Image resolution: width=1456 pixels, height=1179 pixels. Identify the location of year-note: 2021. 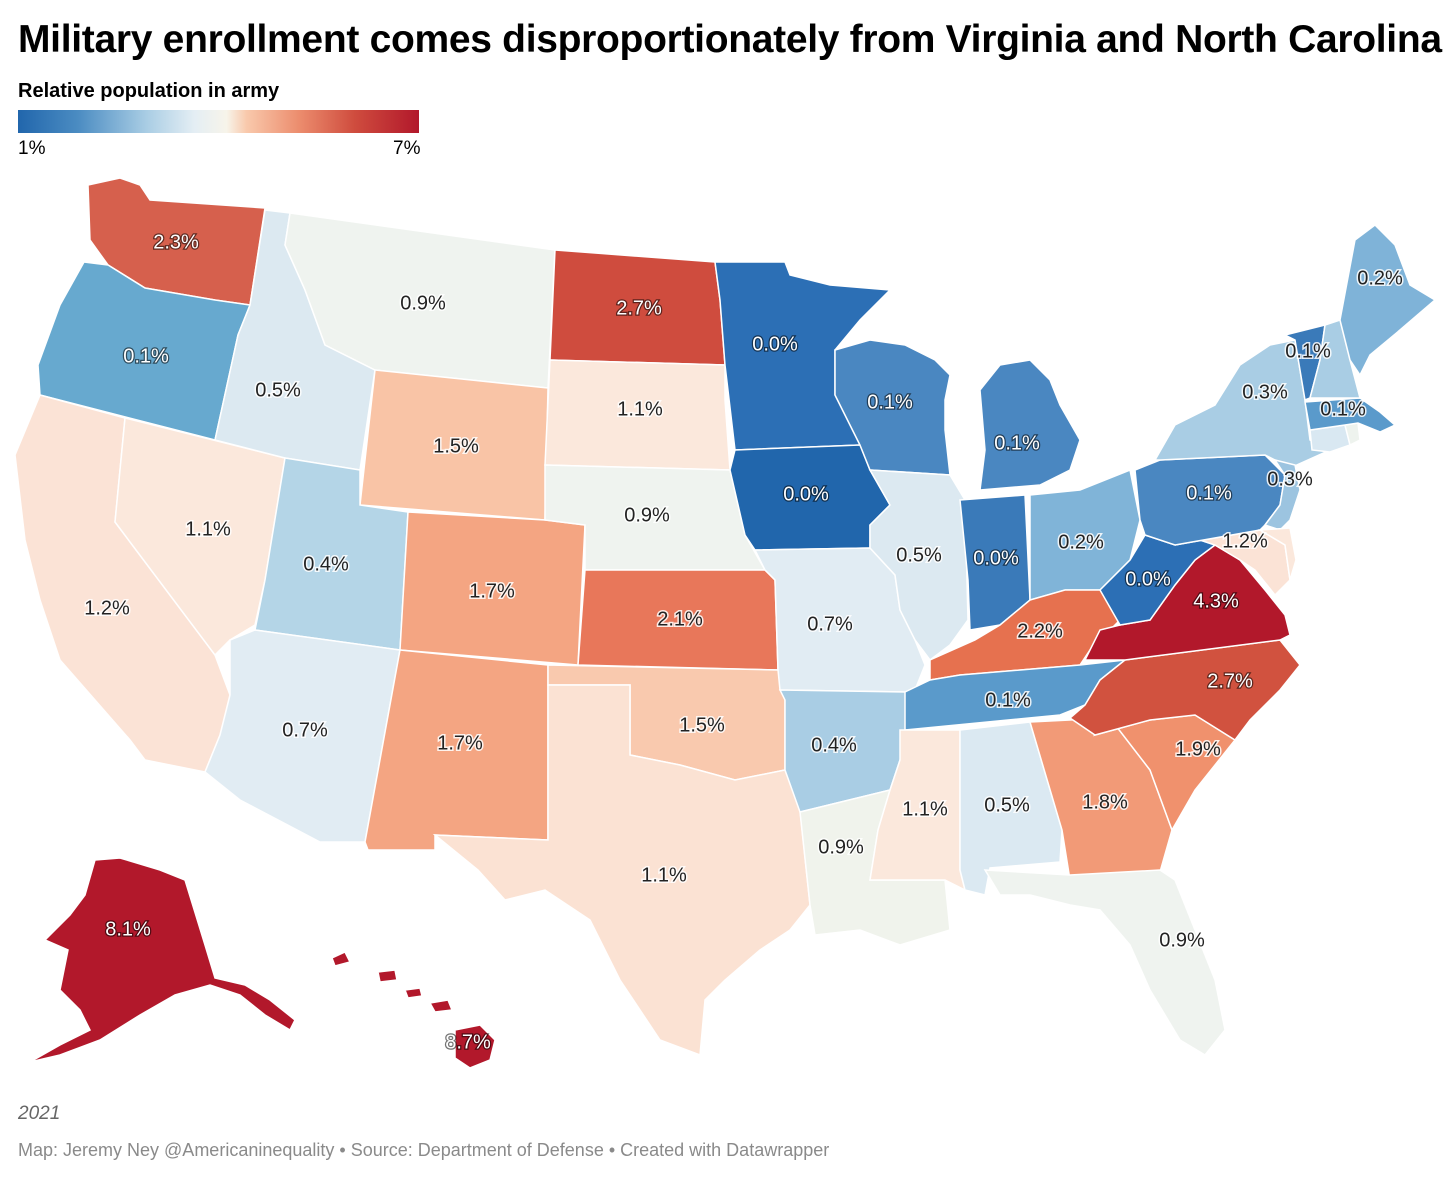
(39, 1113).